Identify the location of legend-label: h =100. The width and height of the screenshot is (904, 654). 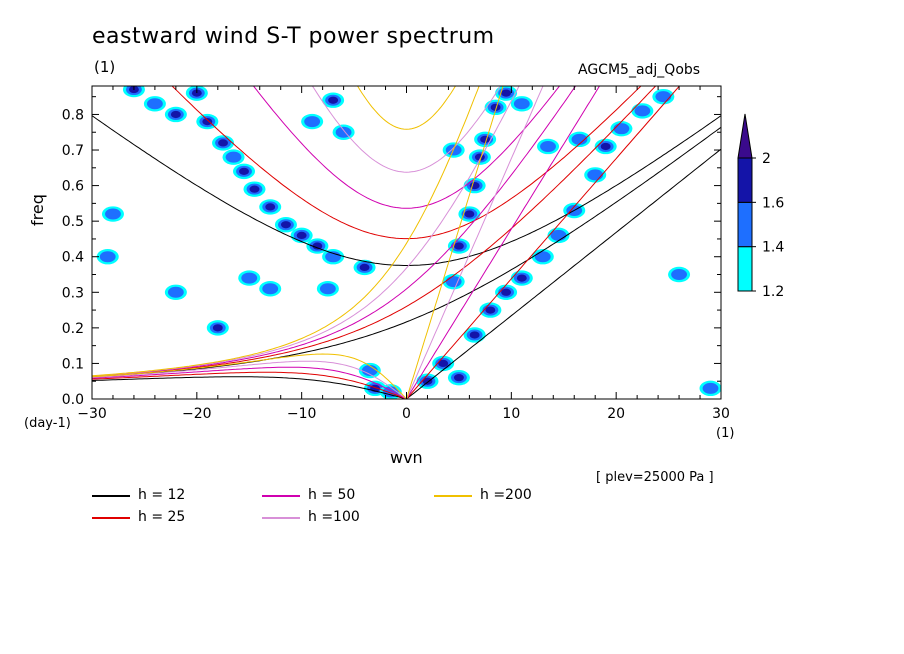
(334, 517).